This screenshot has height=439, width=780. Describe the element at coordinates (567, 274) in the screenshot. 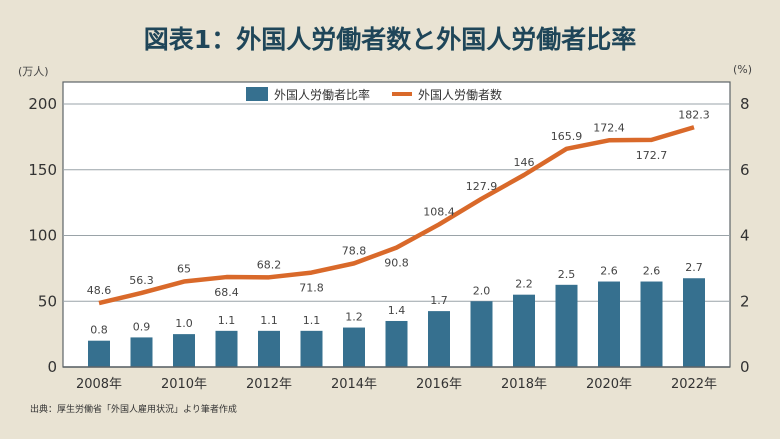

I see `bar-data-label: 2.5` at that location.